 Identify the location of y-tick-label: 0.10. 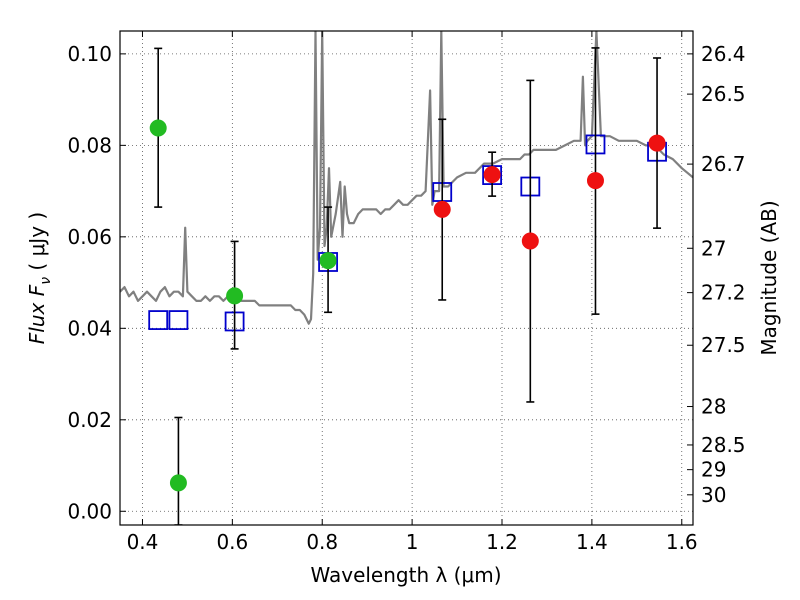
(89, 54).